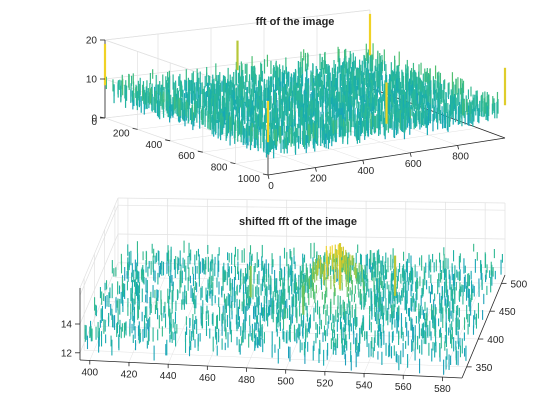 The height and width of the screenshot is (420, 560). I want to click on shifted-fft-x-tick-label: 460, so click(207, 378).